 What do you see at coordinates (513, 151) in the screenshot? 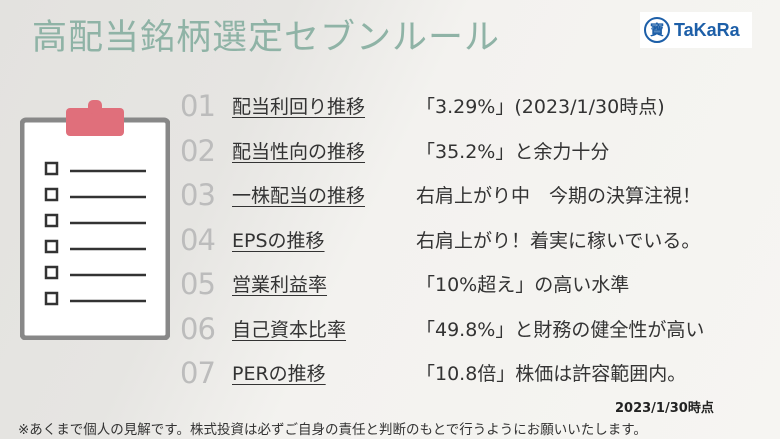
I see `rule-description: 「35.2%」と余力十分` at bounding box center [513, 151].